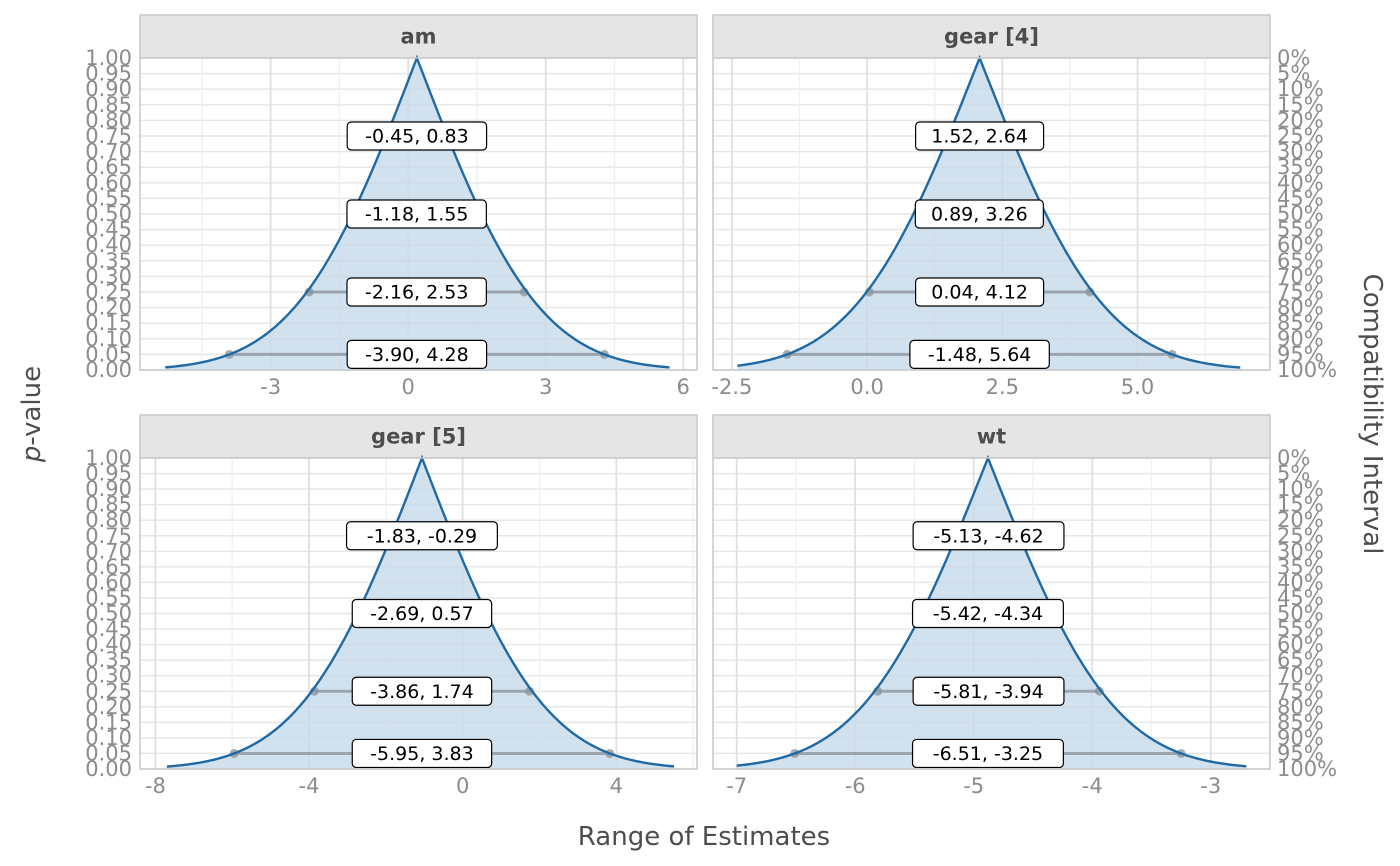 This screenshot has height=866, width=1400. Describe the element at coordinates (108, 582) in the screenshot. I see `y-tick-label: 0.60` at that location.